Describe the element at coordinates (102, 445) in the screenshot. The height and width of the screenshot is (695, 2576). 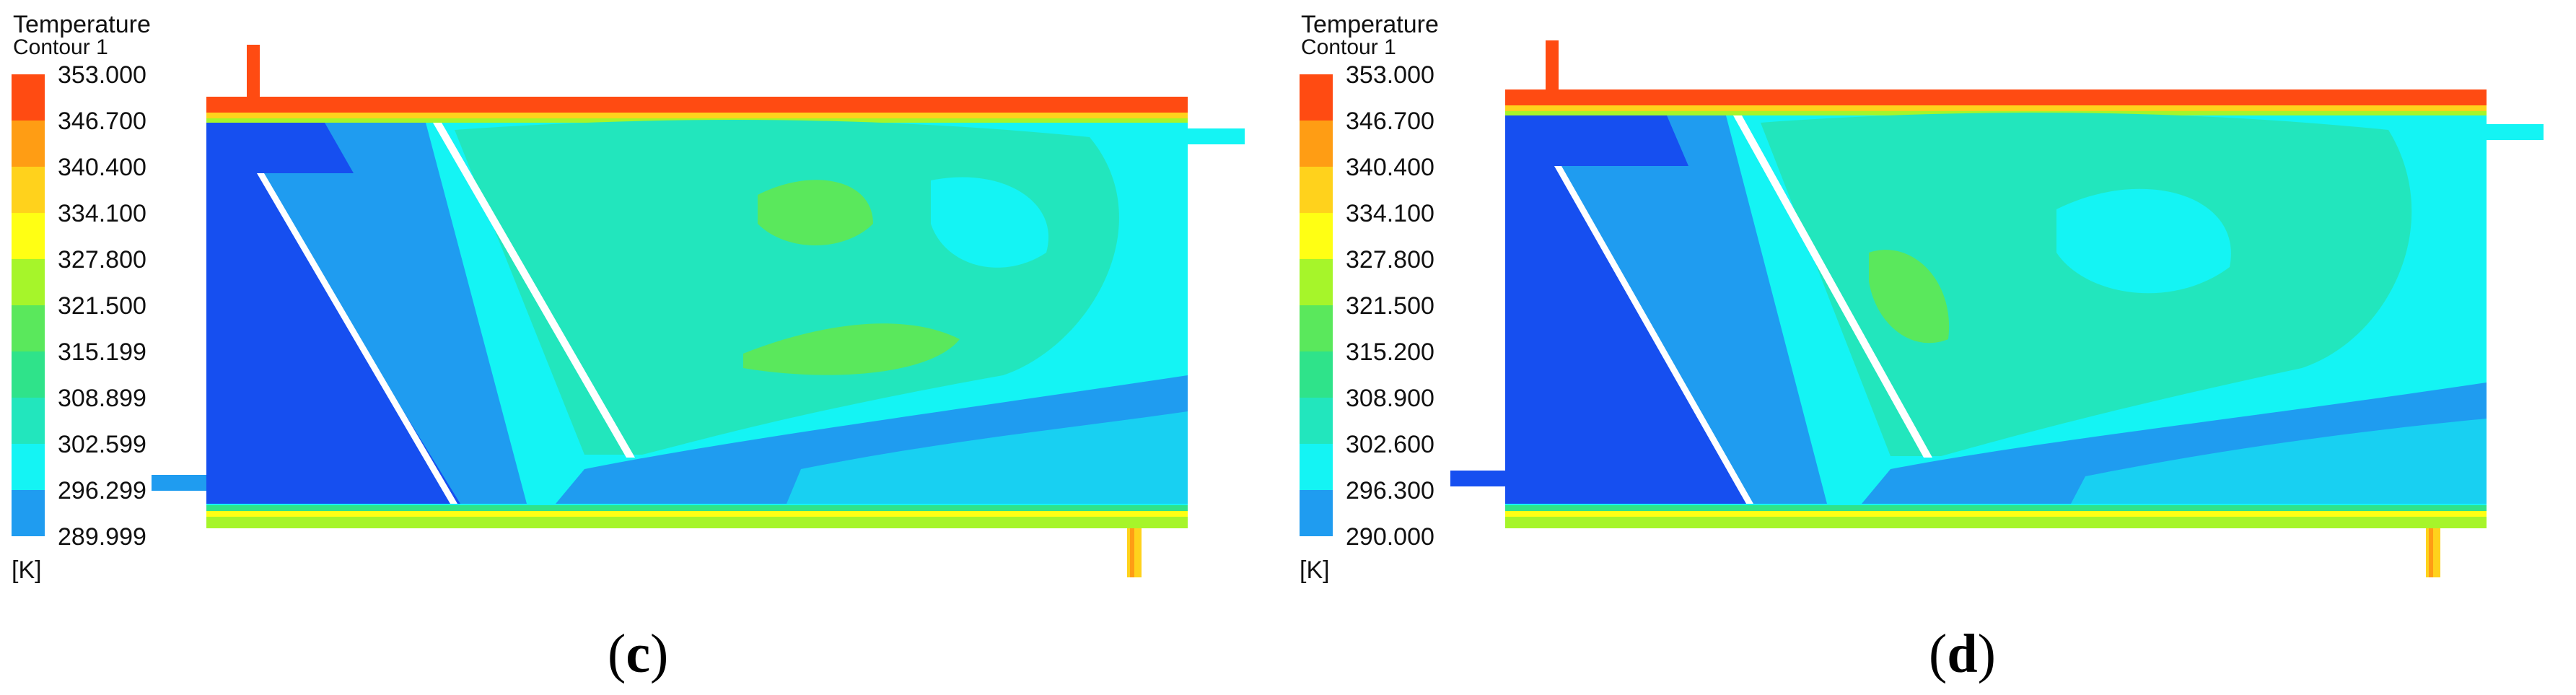
I see `legend-tick: 302.599` at that location.